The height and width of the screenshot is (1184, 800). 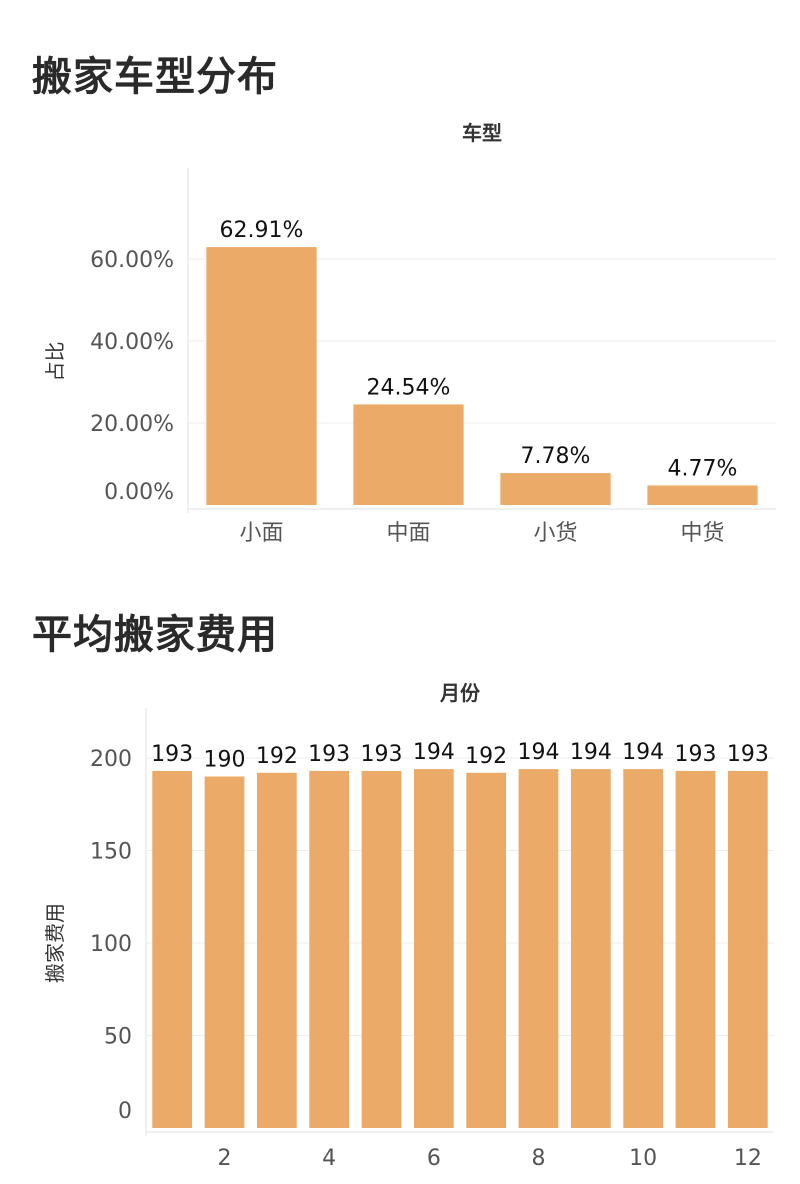 What do you see at coordinates (556, 456) in the screenshot?
I see `bar-value-label: 7.78%` at bounding box center [556, 456].